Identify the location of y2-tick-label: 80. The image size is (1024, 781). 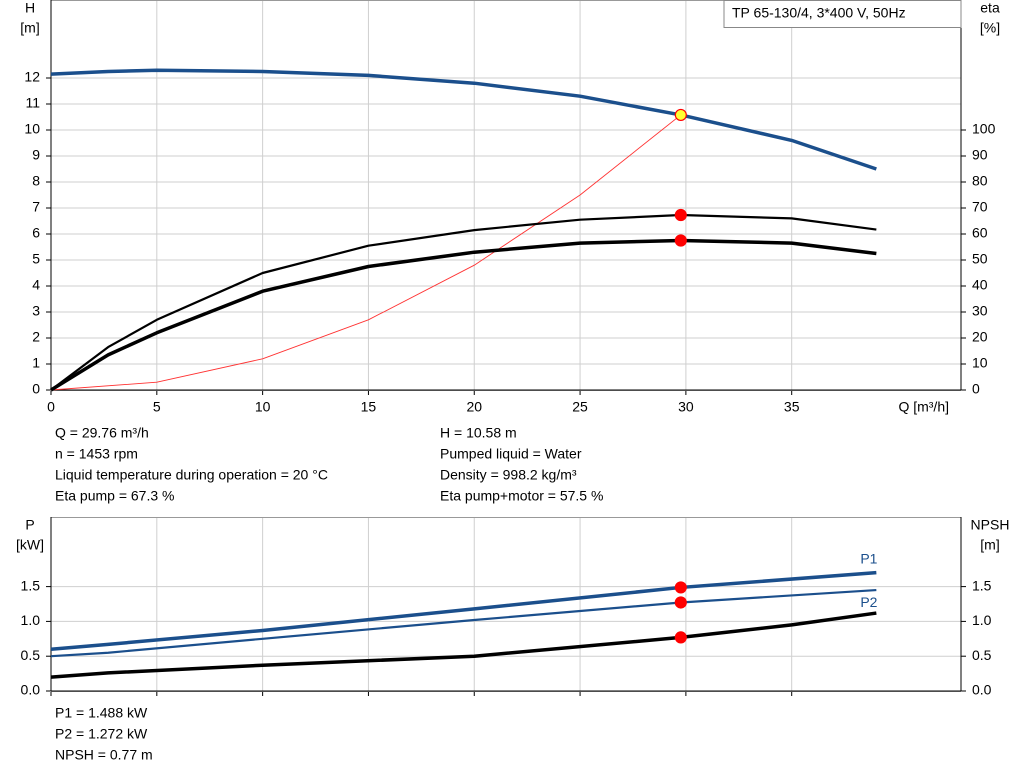
(980, 181).